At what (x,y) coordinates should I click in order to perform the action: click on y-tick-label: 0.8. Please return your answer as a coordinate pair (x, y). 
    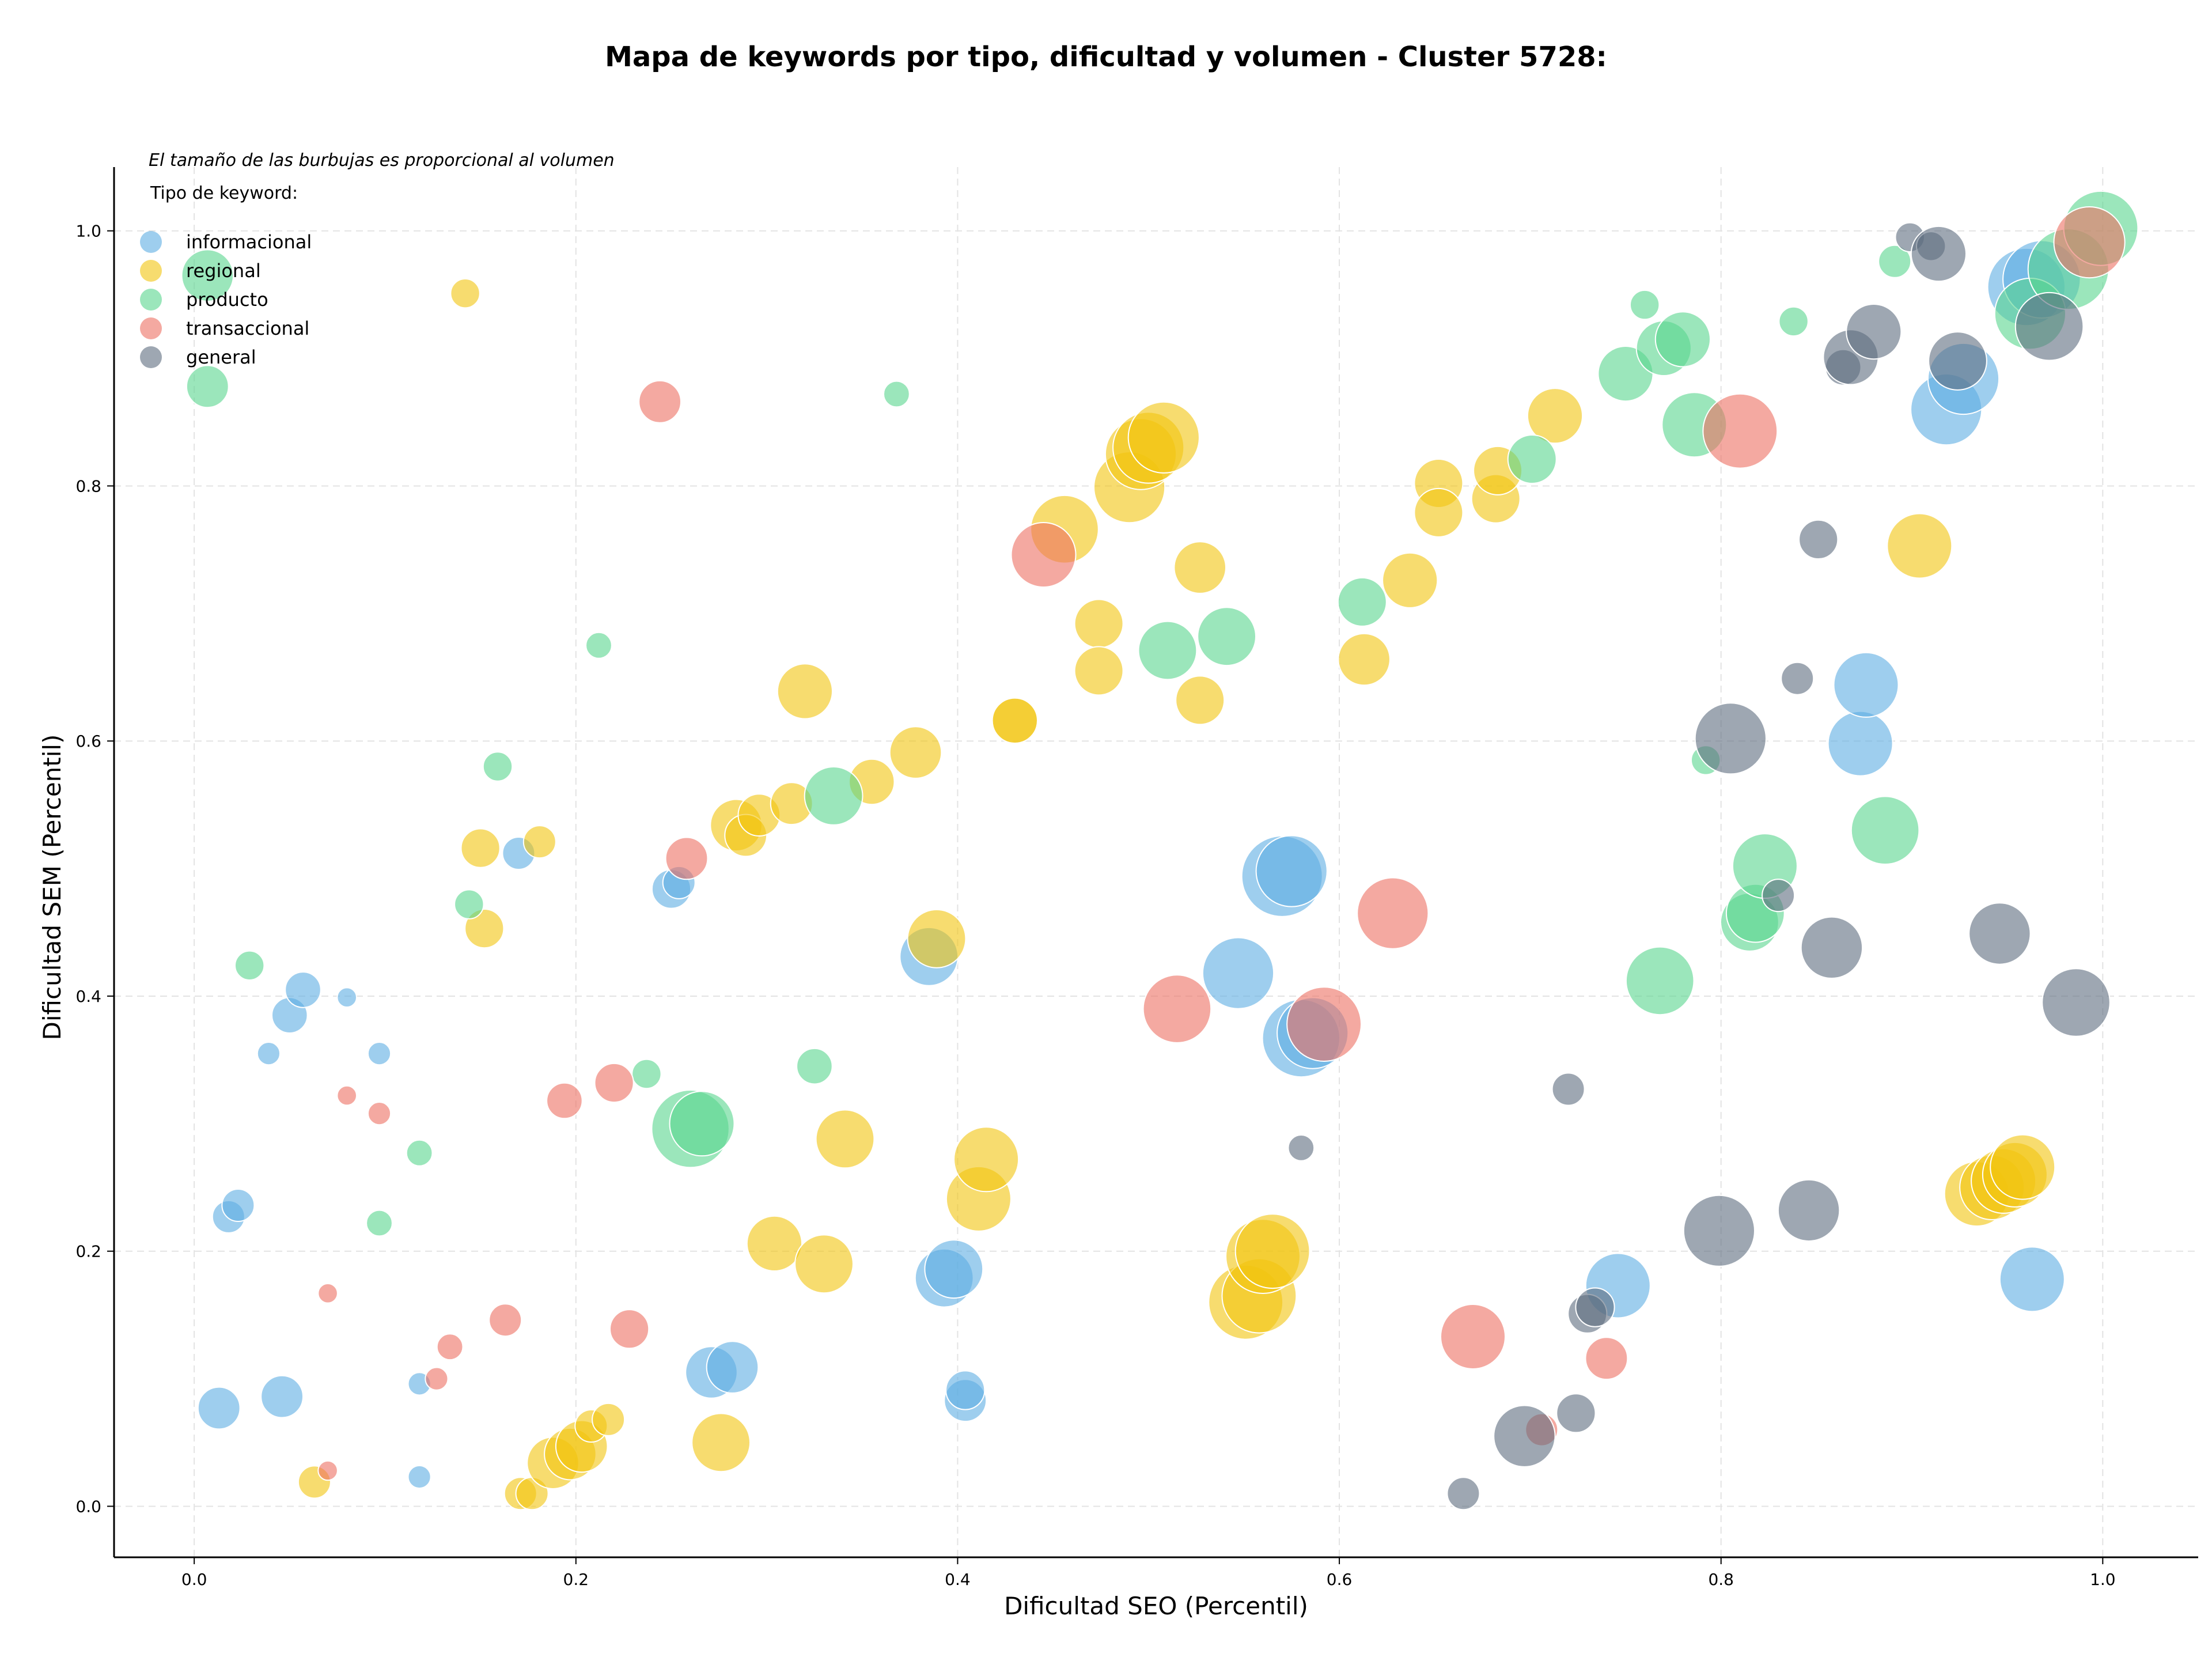
    Looking at the image, I should click on (88, 485).